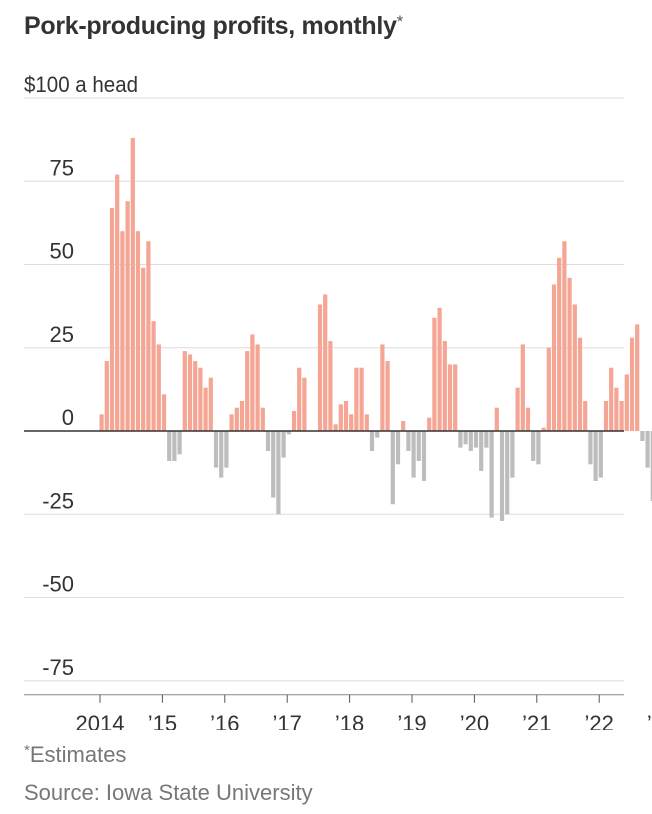  What do you see at coordinates (162, 720) in the screenshot?
I see `x-tick-label: ’15` at bounding box center [162, 720].